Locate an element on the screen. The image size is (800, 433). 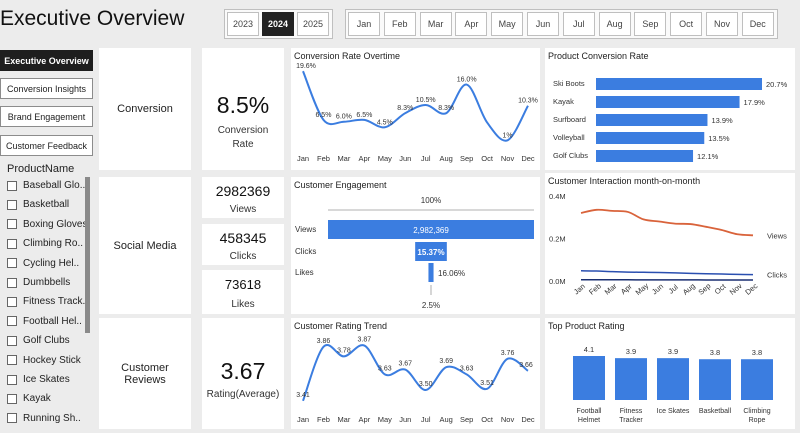
rating-label: Rating(Average) is located at coordinates (243, 394).